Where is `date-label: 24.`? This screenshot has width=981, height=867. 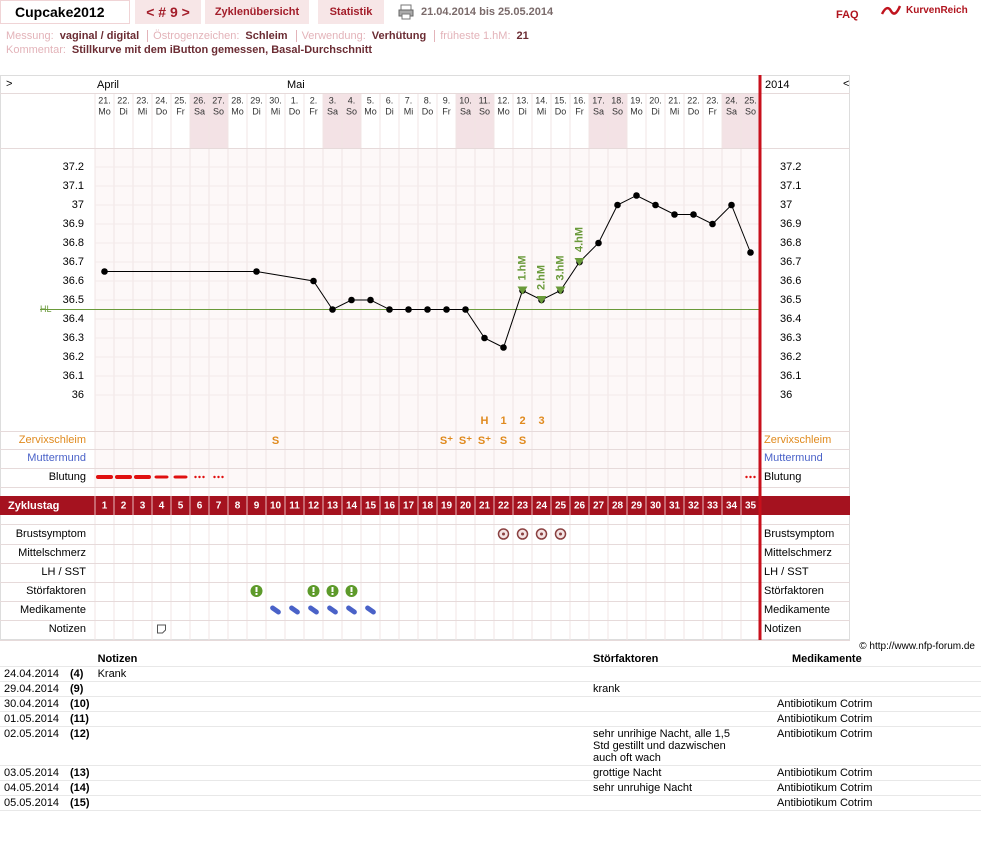
date-label: 24. is located at coordinates (731, 100).